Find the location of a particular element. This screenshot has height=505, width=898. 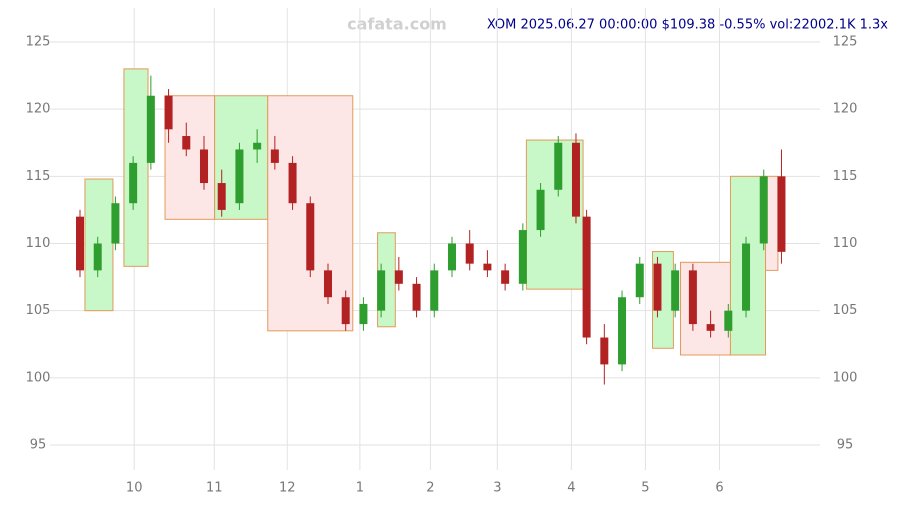

y-tick-label: 115 is located at coordinates (38, 176).